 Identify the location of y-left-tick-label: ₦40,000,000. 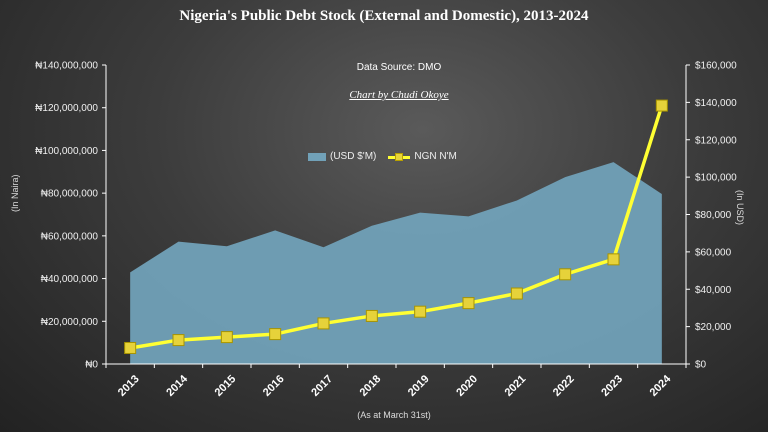
(70, 279).